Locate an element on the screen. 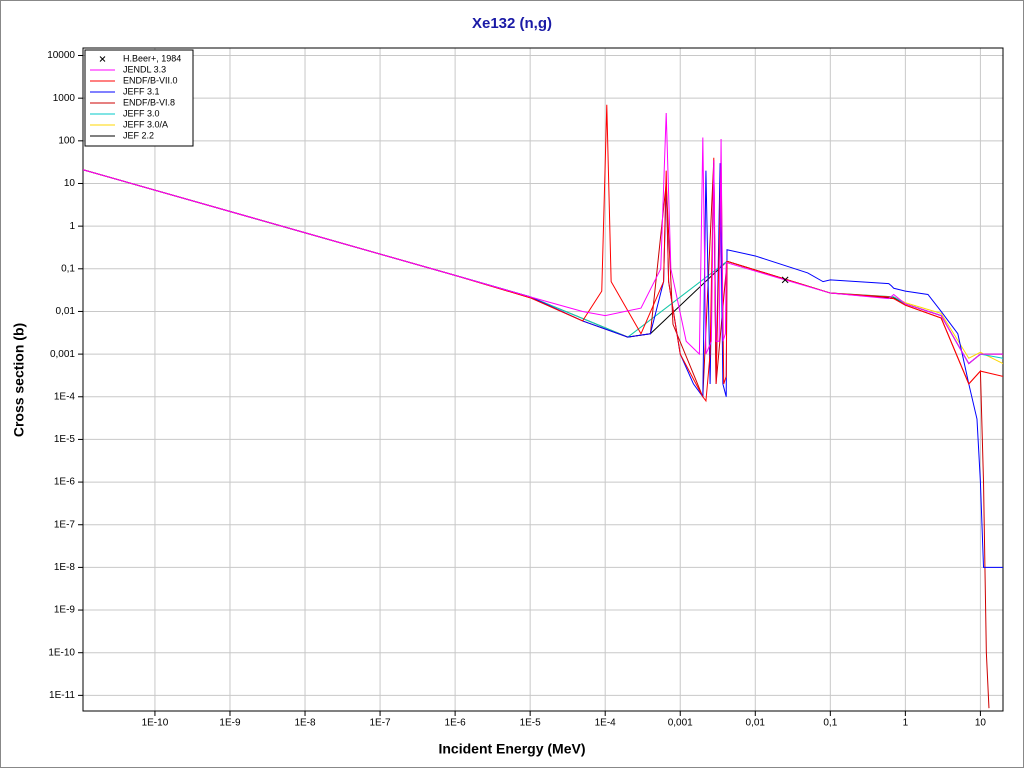 This screenshot has height=768, width=1024. x-tick-label: 1E-9 is located at coordinates (230, 723).